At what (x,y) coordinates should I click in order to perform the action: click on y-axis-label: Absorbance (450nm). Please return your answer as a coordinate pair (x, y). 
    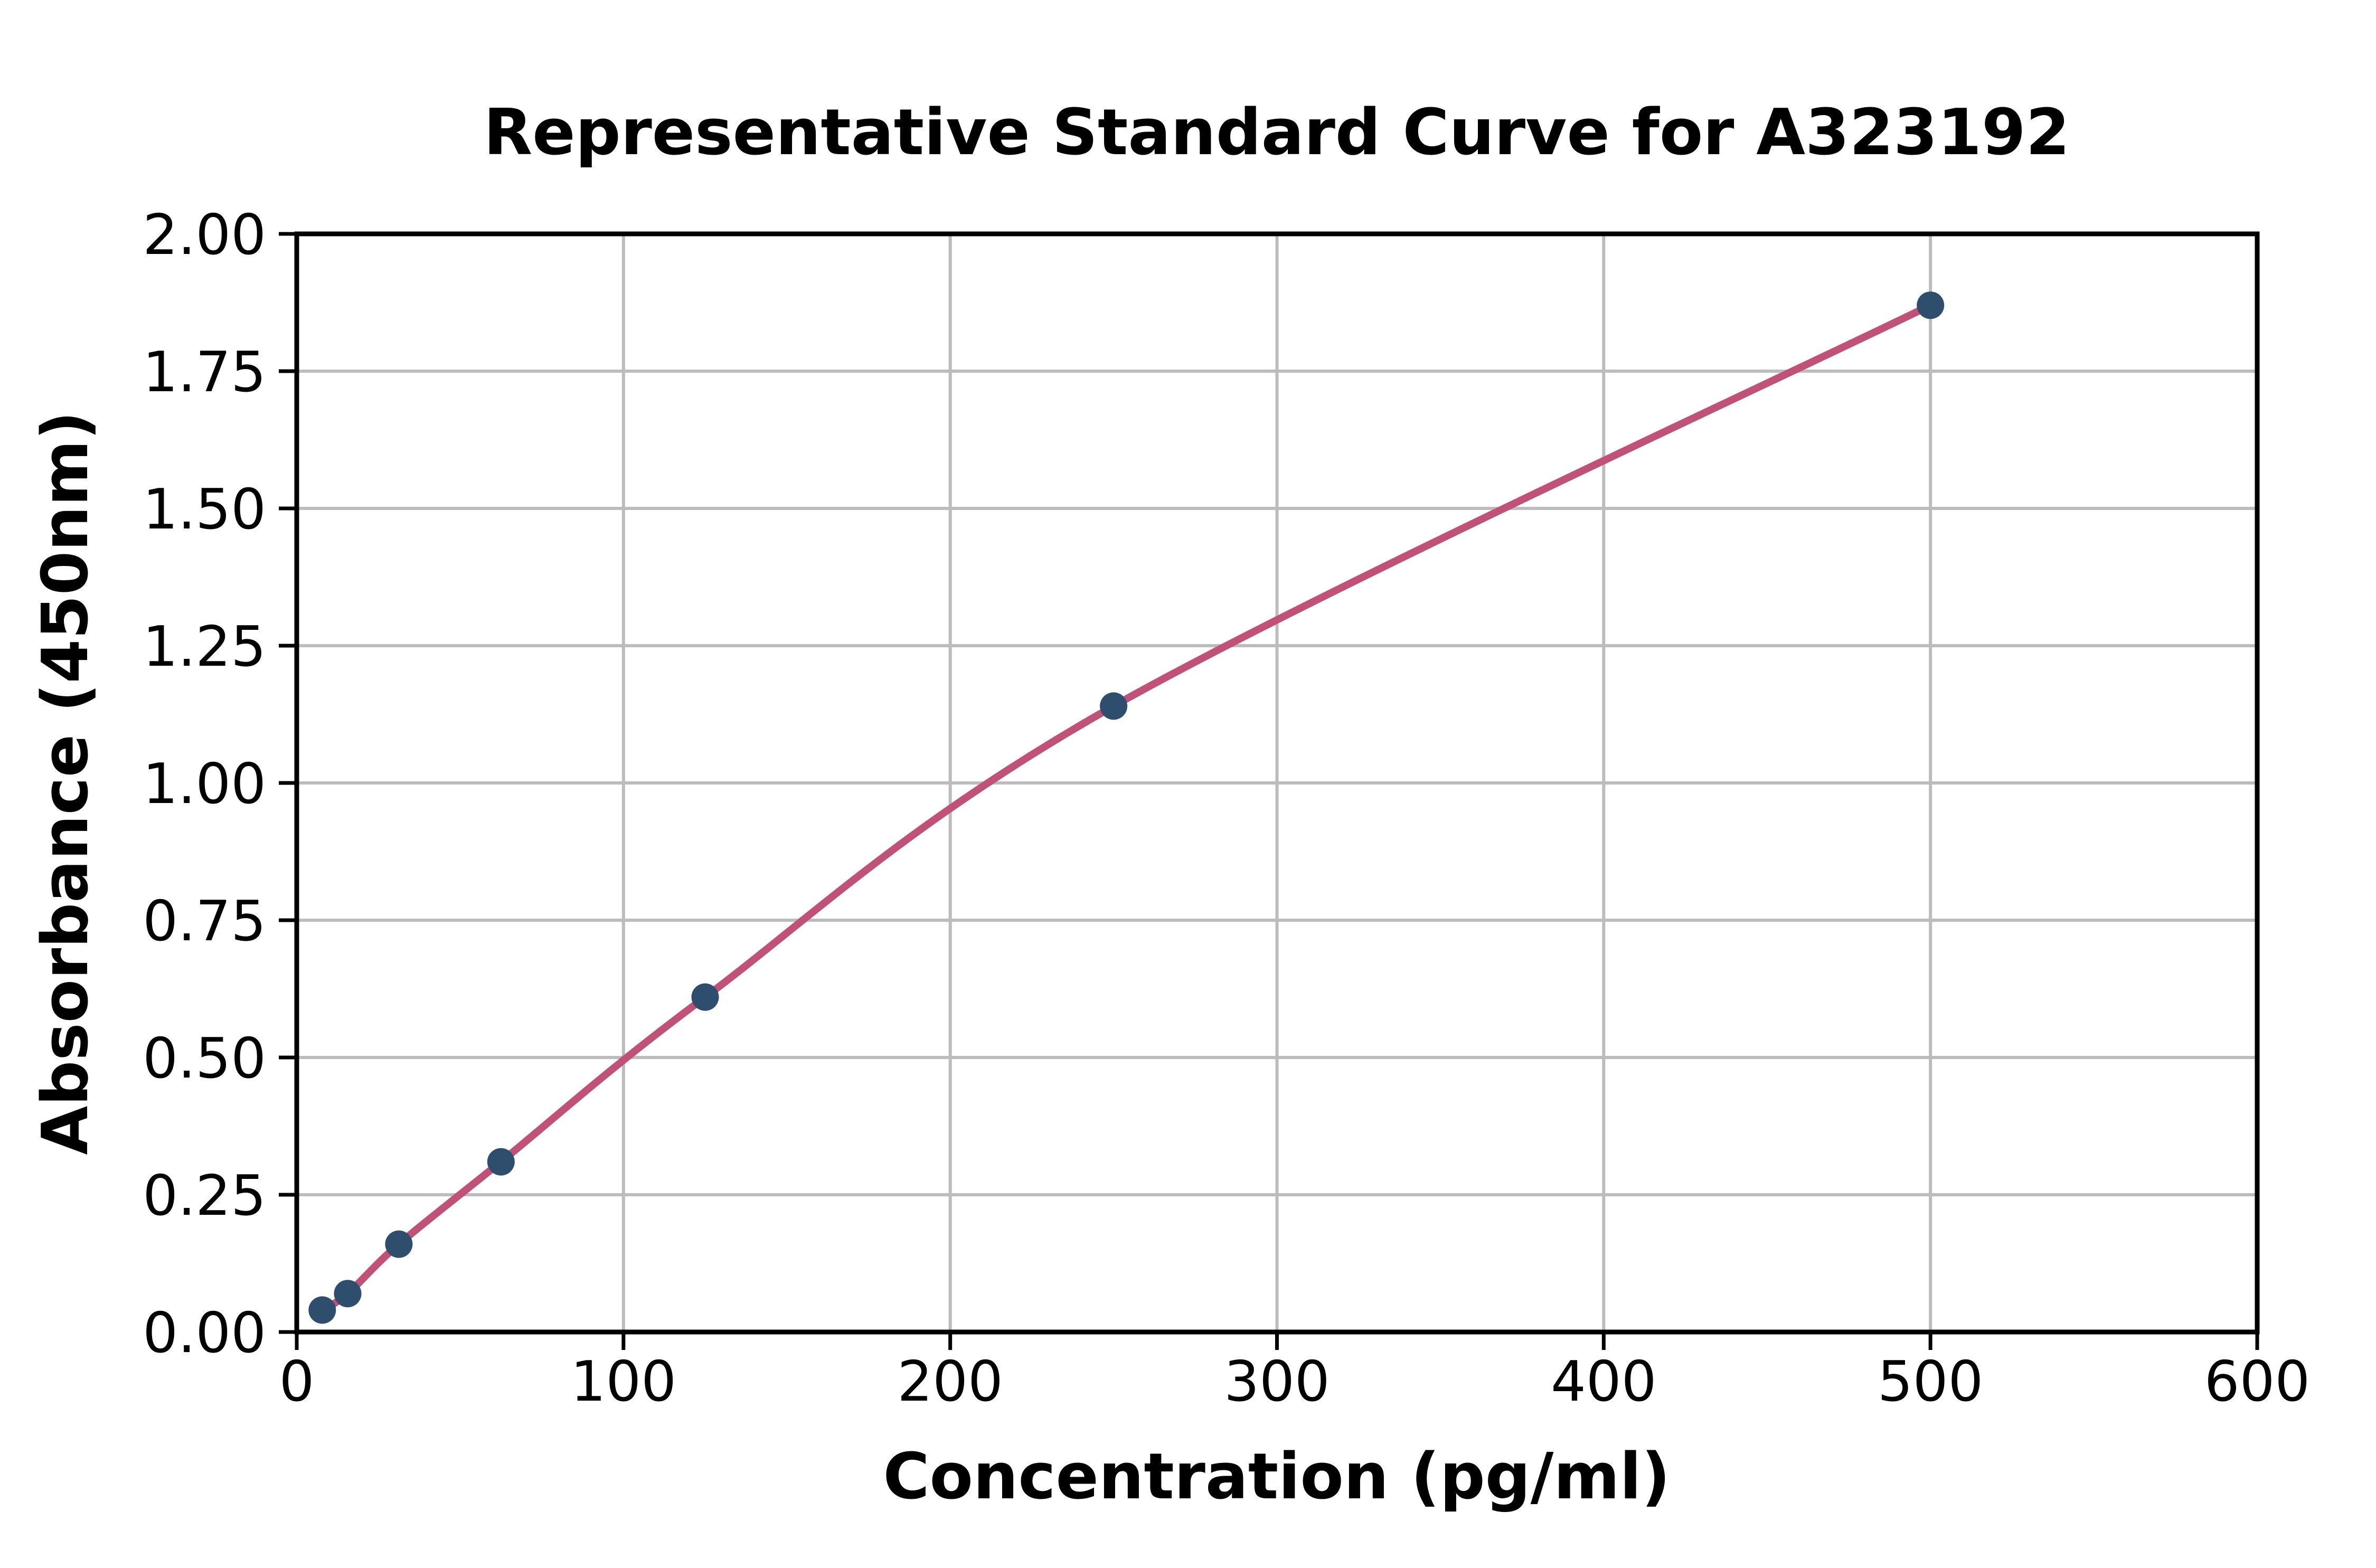
    Looking at the image, I should click on (66, 783).